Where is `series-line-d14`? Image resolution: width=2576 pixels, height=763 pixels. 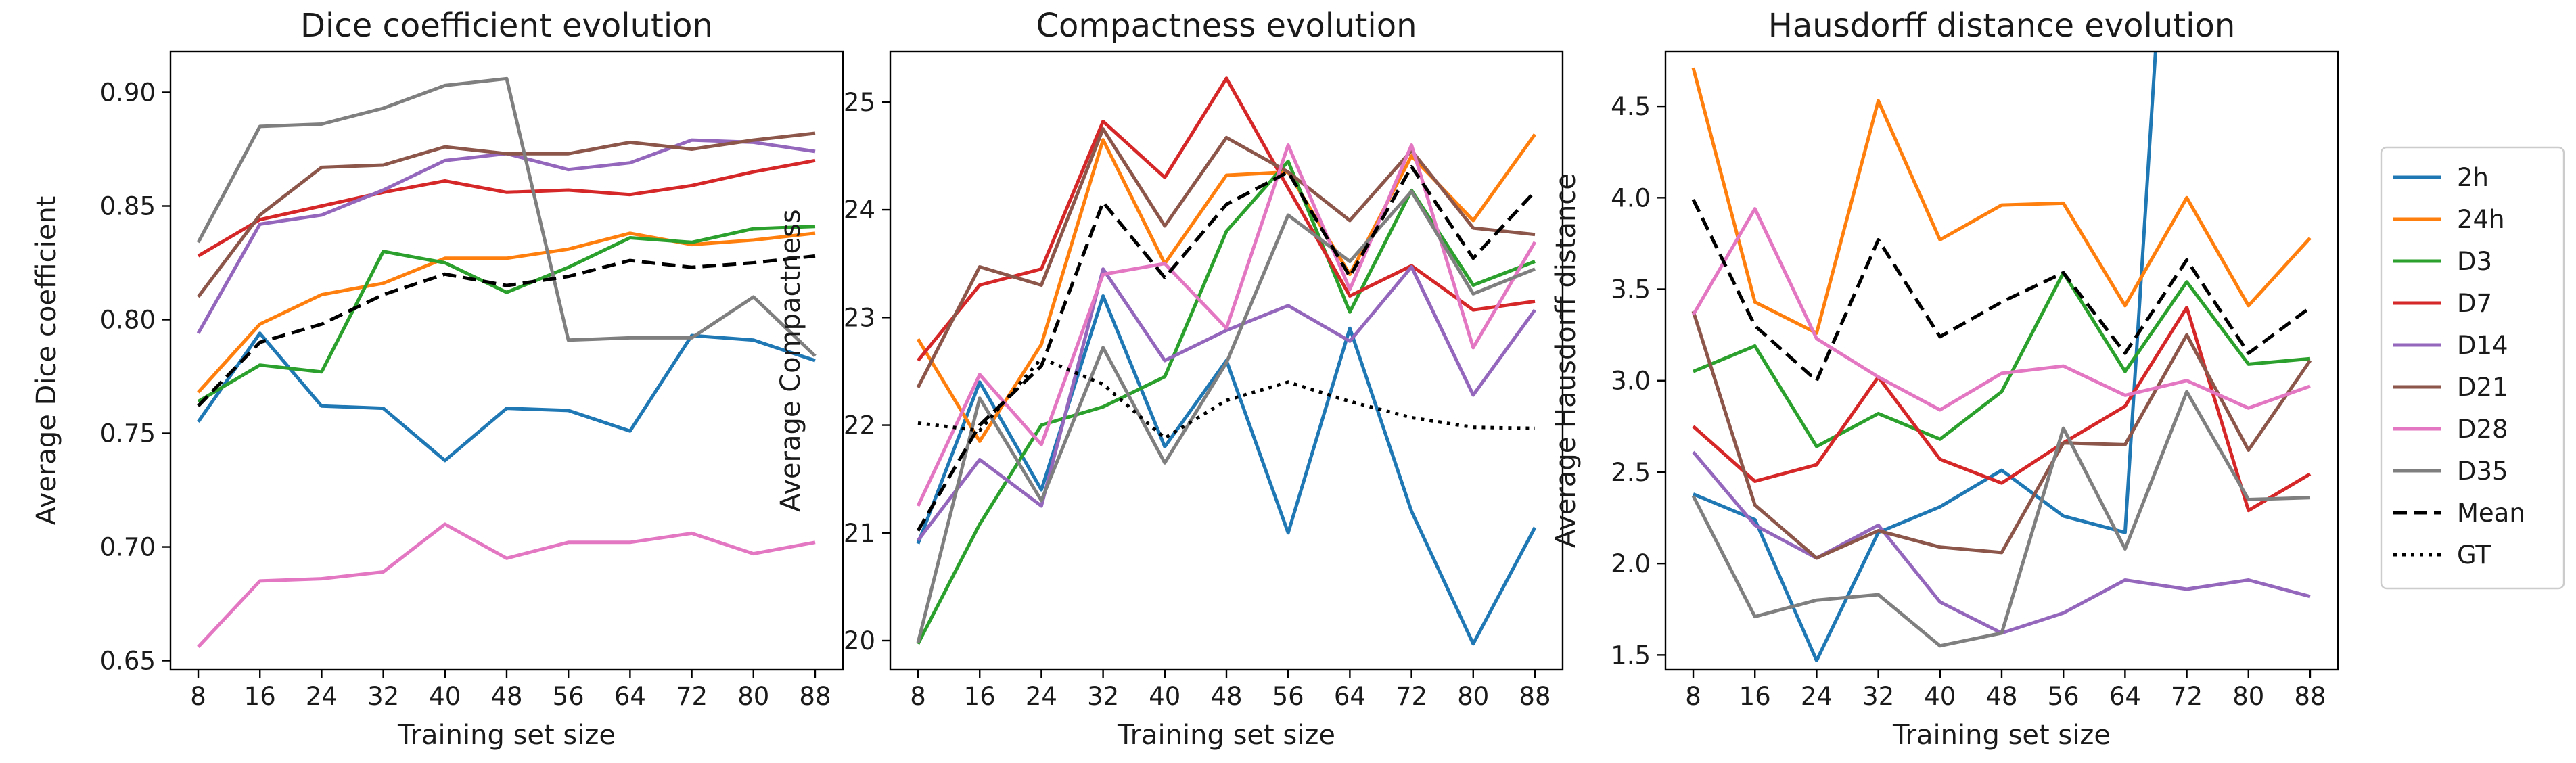
series-line-d14 is located at coordinates (2001, 543).